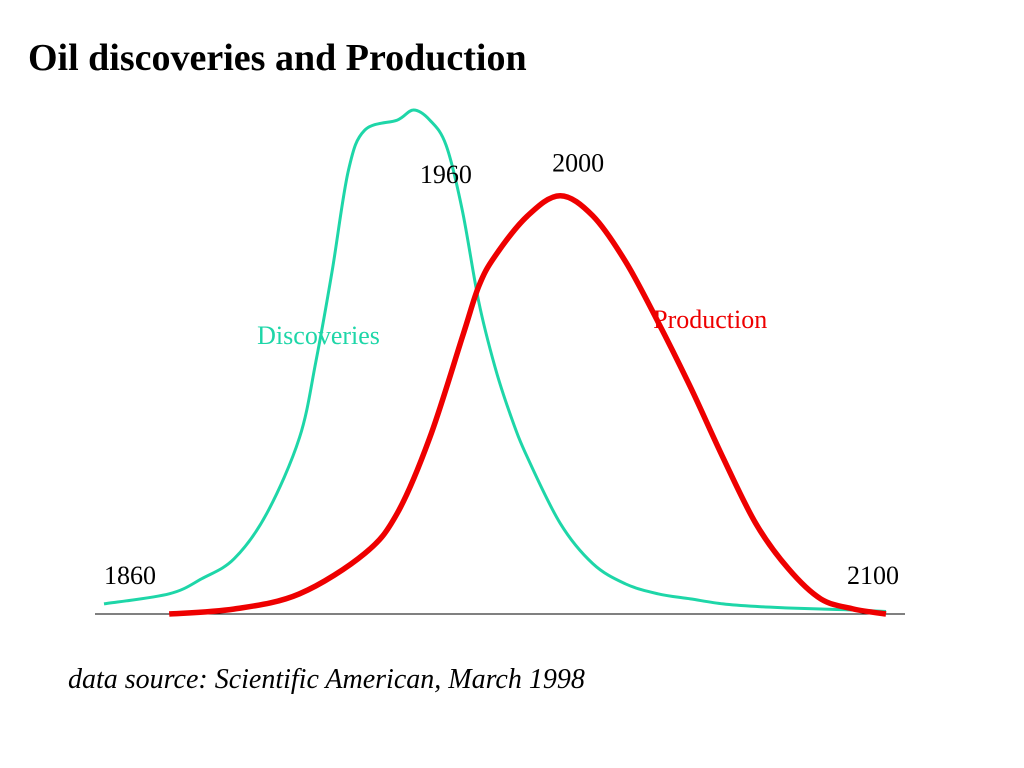 The image size is (1024, 768). What do you see at coordinates (873, 575) in the screenshot?
I see `x-tick-label: 2100` at bounding box center [873, 575].